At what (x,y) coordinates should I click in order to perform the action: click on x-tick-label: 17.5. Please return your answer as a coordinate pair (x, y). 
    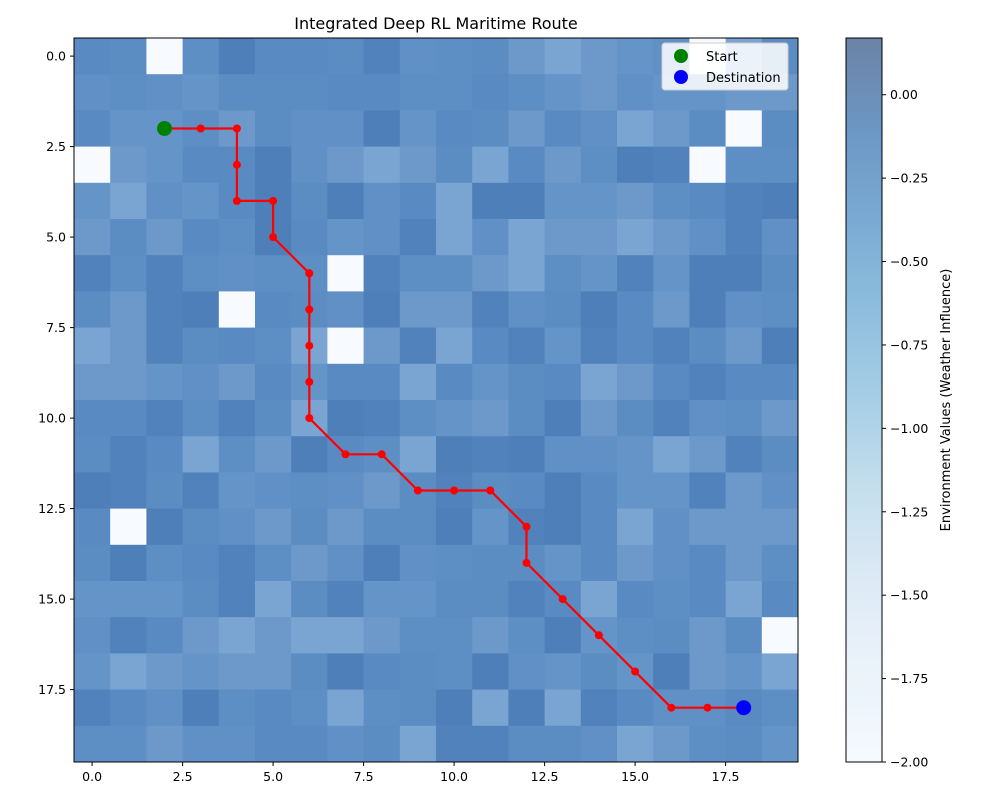
    Looking at the image, I should click on (726, 776).